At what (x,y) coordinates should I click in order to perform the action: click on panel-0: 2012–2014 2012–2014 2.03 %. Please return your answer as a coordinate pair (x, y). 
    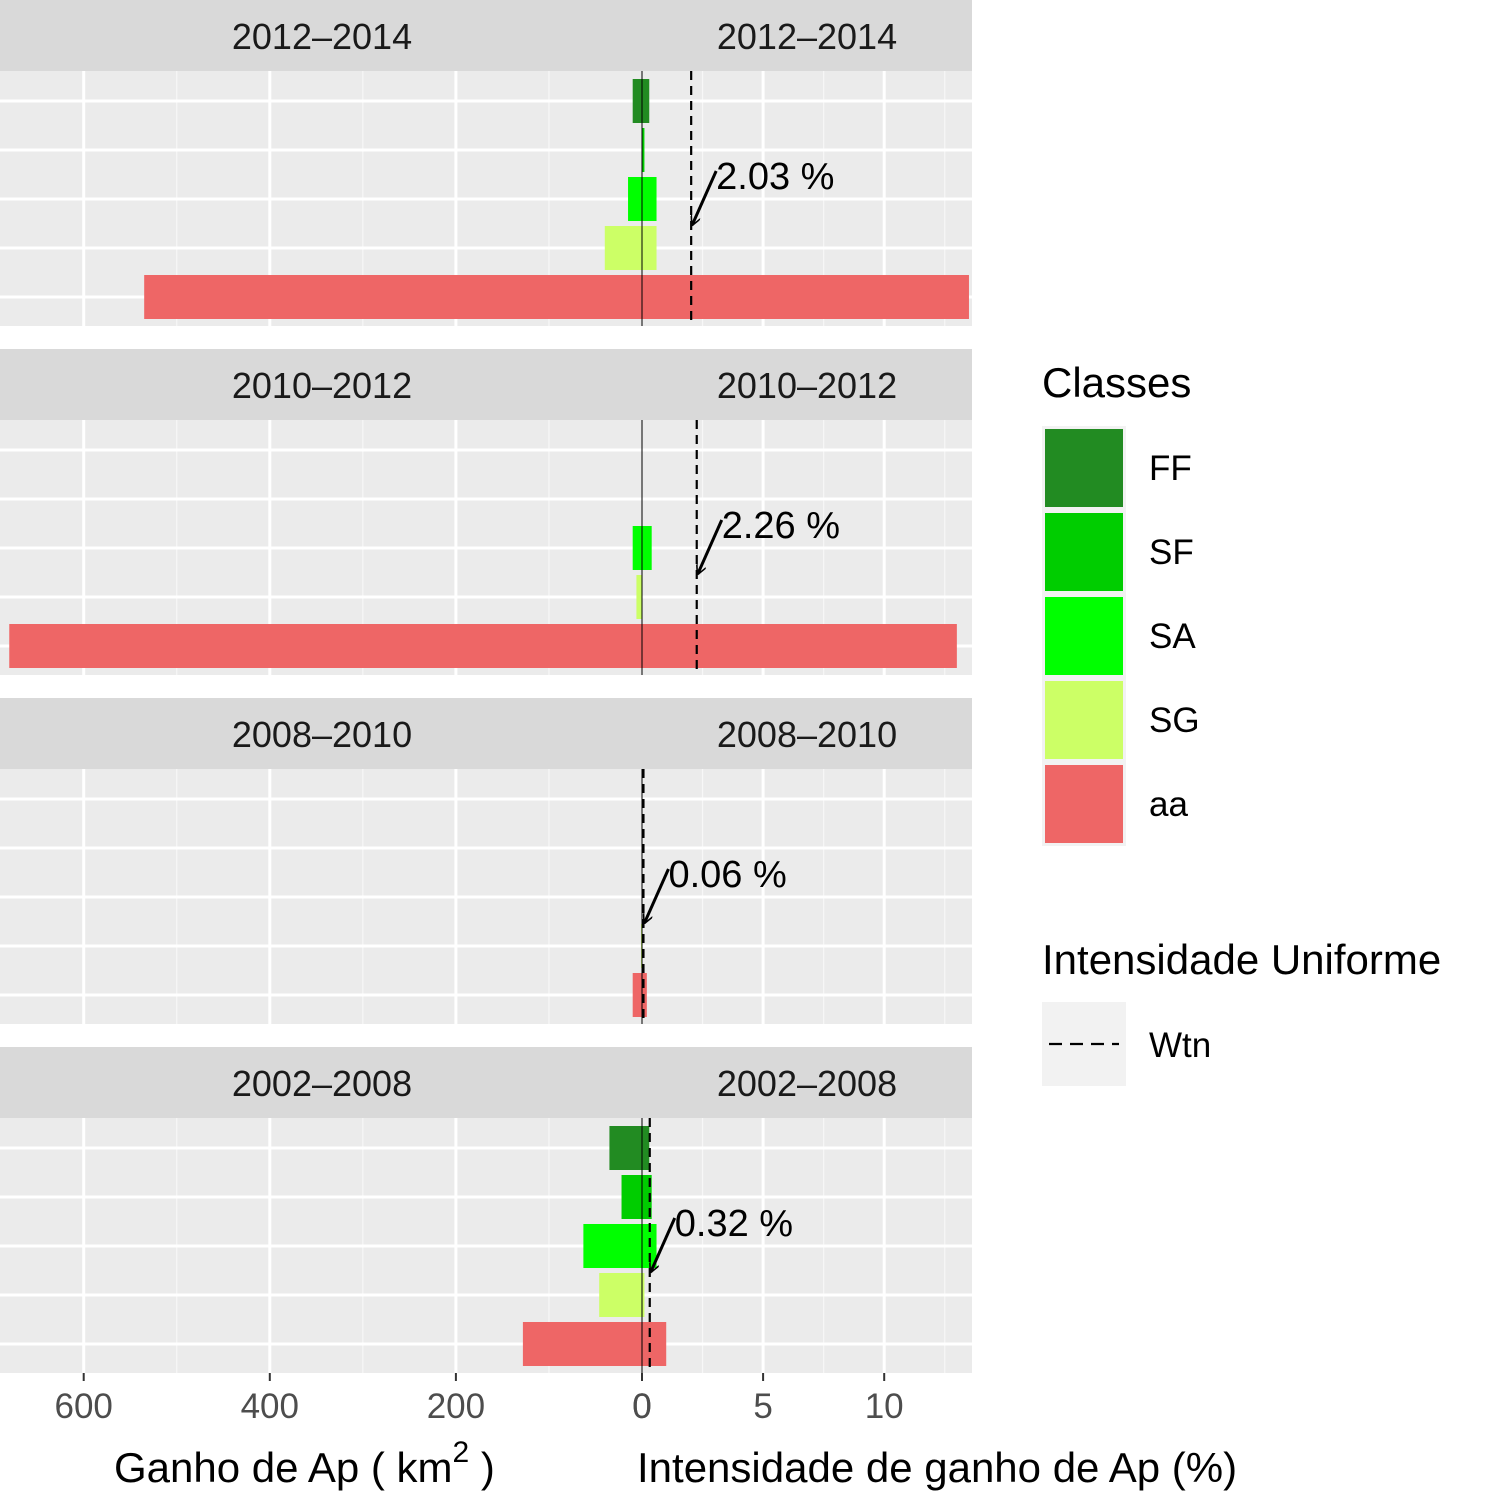
    Looking at the image, I should click on (486, 163).